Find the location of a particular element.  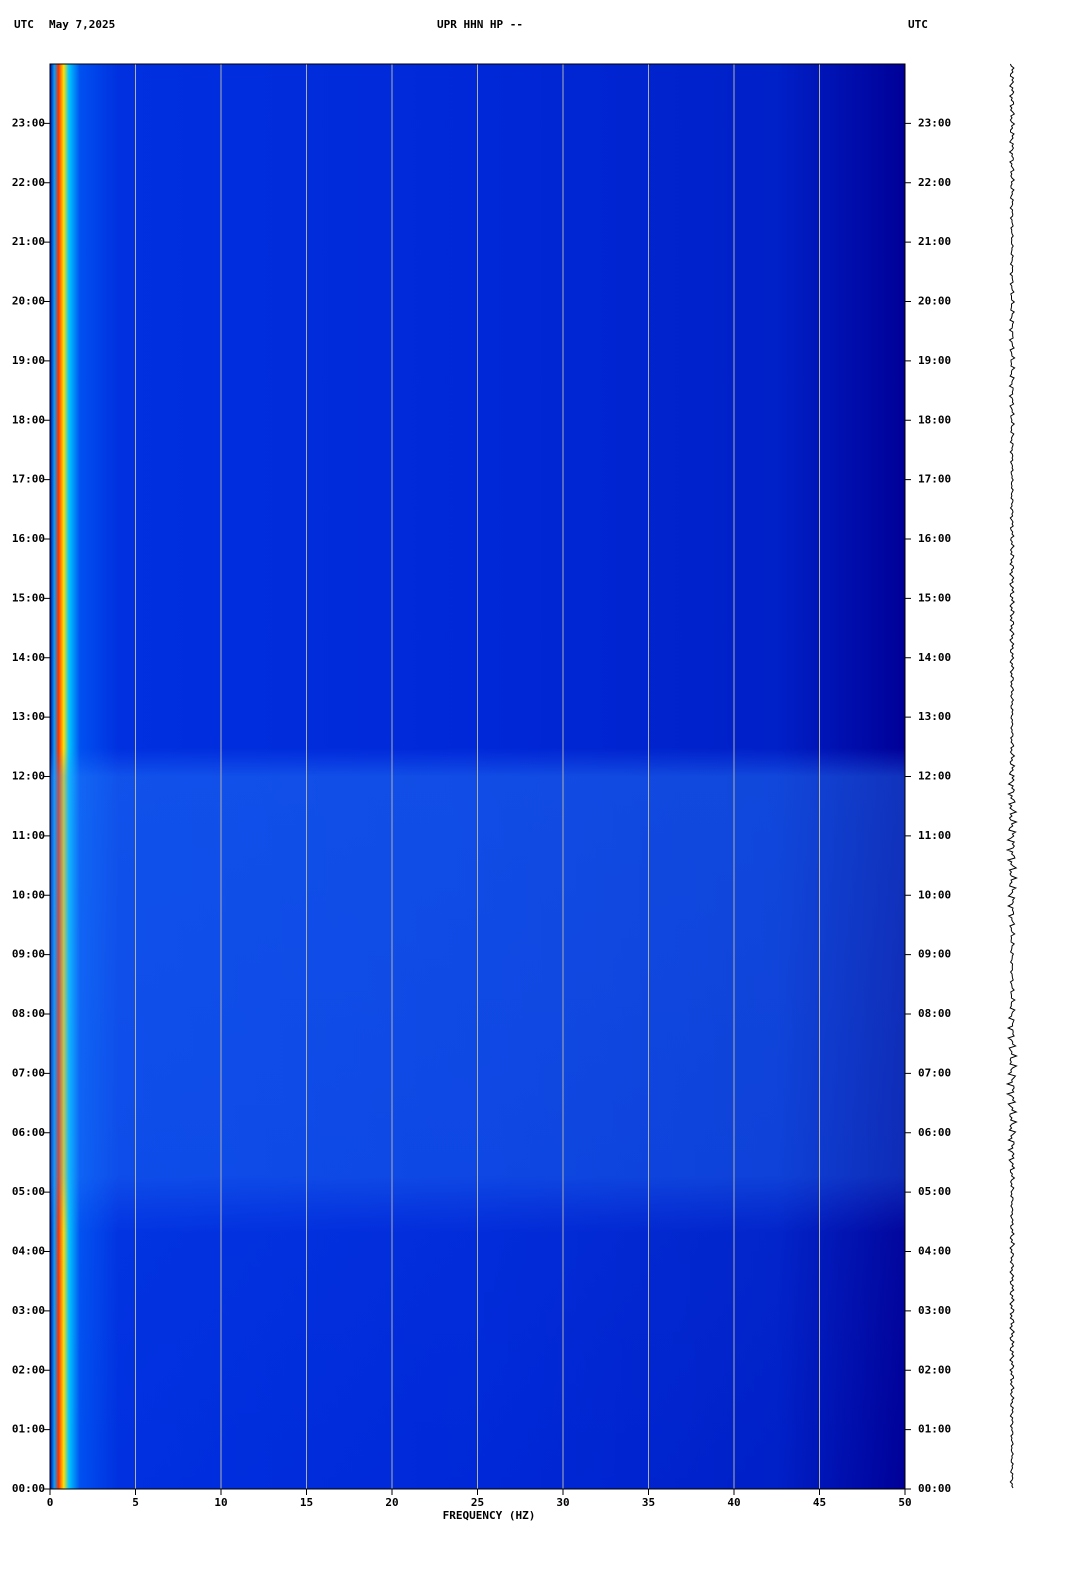

y-tick-label-left: 19:00 is located at coordinates (28, 360).